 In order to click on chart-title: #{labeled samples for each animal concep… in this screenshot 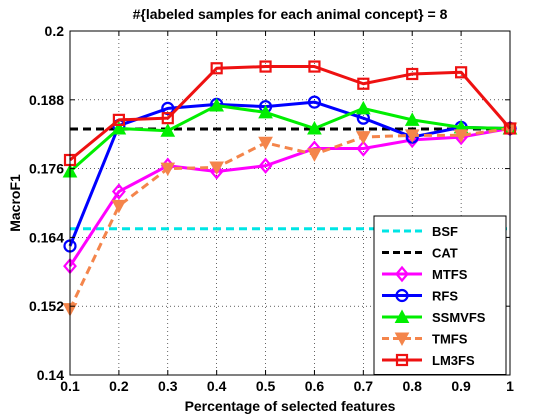, I will do `click(290, 14)`.